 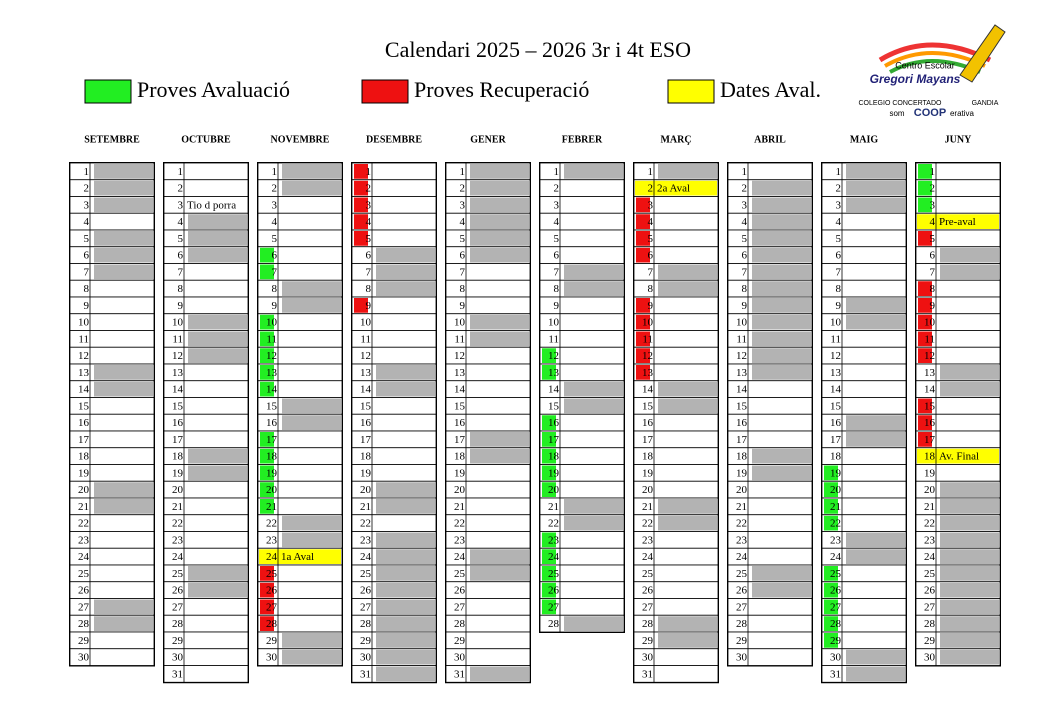 I want to click on logo-text: Gregori Mayans, so click(x=915, y=79).